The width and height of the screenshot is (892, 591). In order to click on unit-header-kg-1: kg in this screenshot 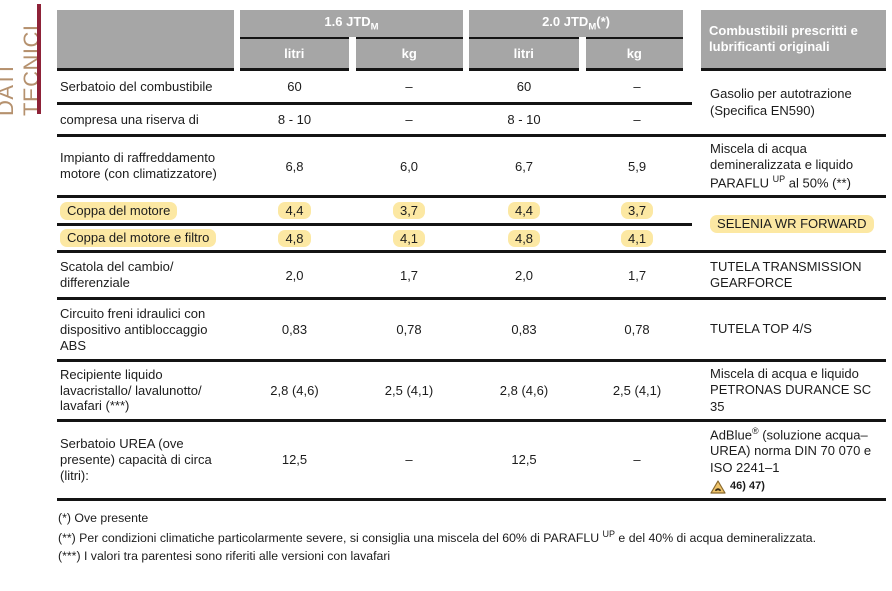, I will do `click(407, 54)`.